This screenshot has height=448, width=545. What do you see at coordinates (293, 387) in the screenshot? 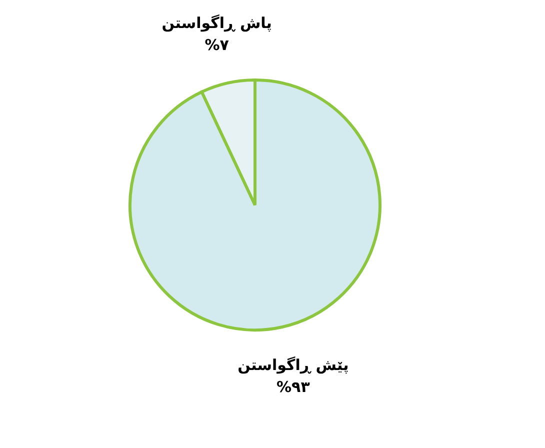
I see `data-label: %۹۳` at bounding box center [293, 387].